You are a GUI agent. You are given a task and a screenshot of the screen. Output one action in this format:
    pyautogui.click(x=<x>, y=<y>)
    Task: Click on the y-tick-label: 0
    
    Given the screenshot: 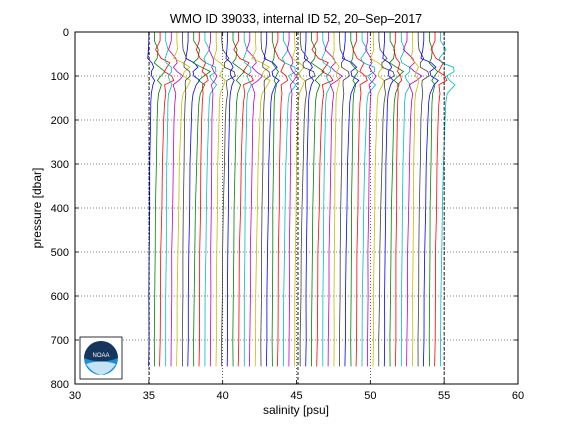 What is the action you would take?
    pyautogui.click(x=66, y=33)
    